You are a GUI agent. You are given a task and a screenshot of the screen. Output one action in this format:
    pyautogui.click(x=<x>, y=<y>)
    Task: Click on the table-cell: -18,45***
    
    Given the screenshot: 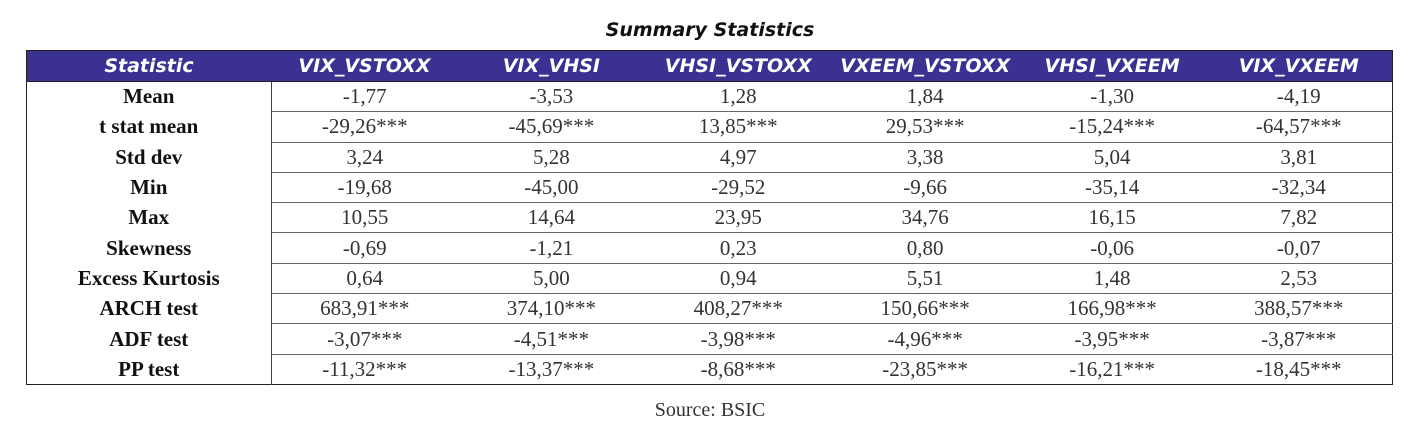 What is the action you would take?
    pyautogui.click(x=1299, y=369)
    